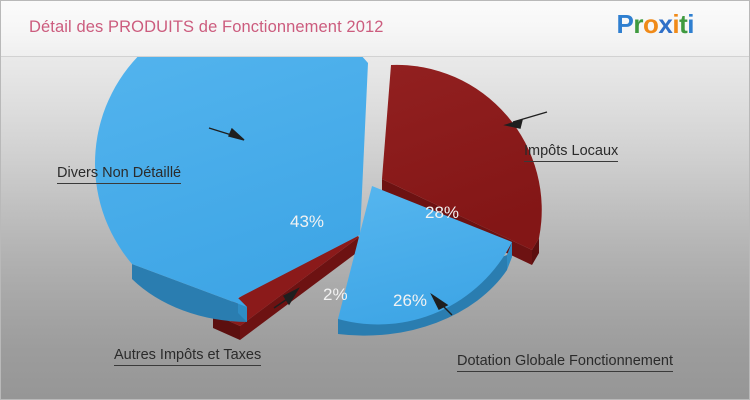  Describe the element at coordinates (291, 296) in the screenshot. I see `leader-arrow-autres` at that location.